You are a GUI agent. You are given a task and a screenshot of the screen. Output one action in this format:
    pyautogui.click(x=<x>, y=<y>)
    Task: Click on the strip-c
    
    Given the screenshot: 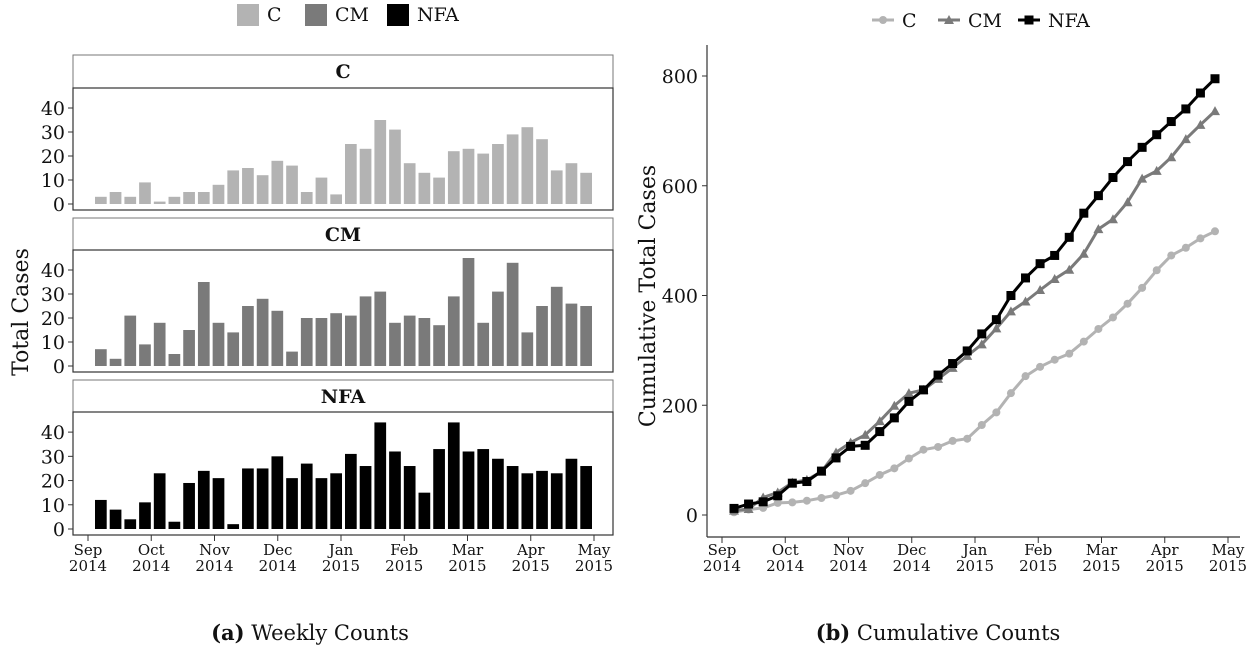 What is the action you would take?
    pyautogui.click(x=343, y=71)
    